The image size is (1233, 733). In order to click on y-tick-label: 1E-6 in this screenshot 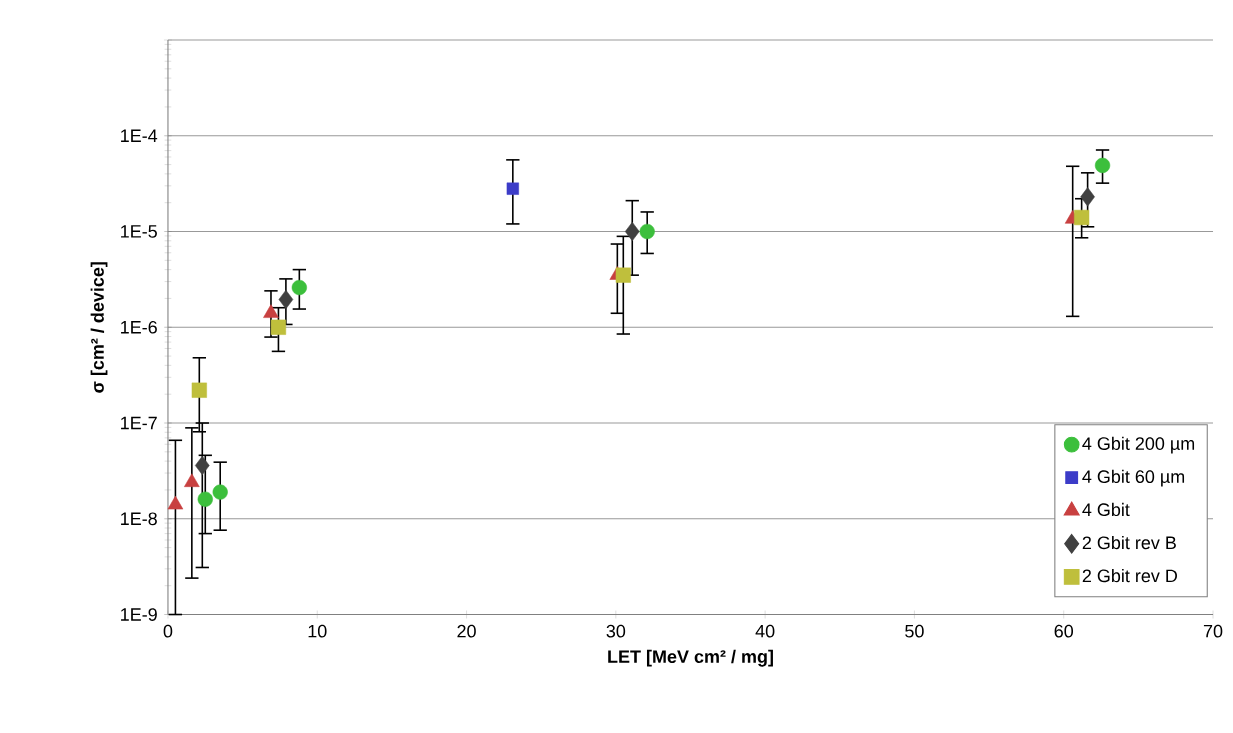, I will do `click(139, 327)`.